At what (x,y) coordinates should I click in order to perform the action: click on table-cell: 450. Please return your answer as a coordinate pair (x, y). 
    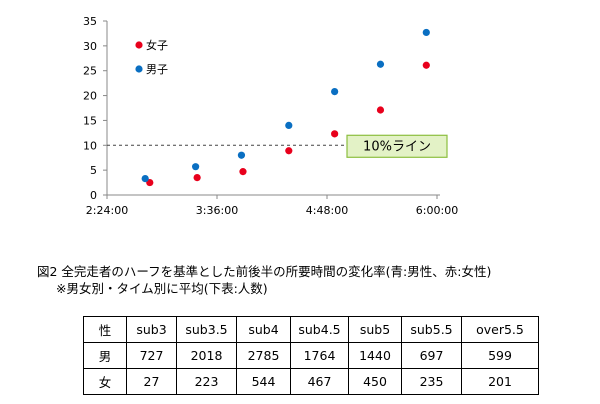
    Looking at the image, I should click on (375, 381).